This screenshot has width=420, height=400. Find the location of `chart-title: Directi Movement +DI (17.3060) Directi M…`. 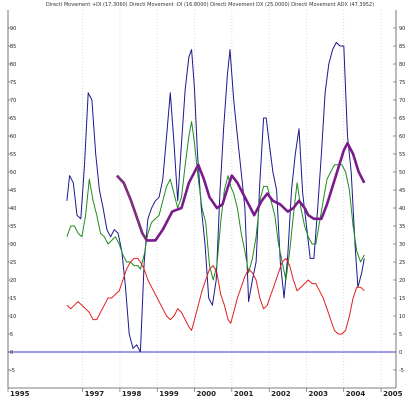

chart-title: Directi Movement +DI (17.3060) Directi M… is located at coordinates (210, 5).